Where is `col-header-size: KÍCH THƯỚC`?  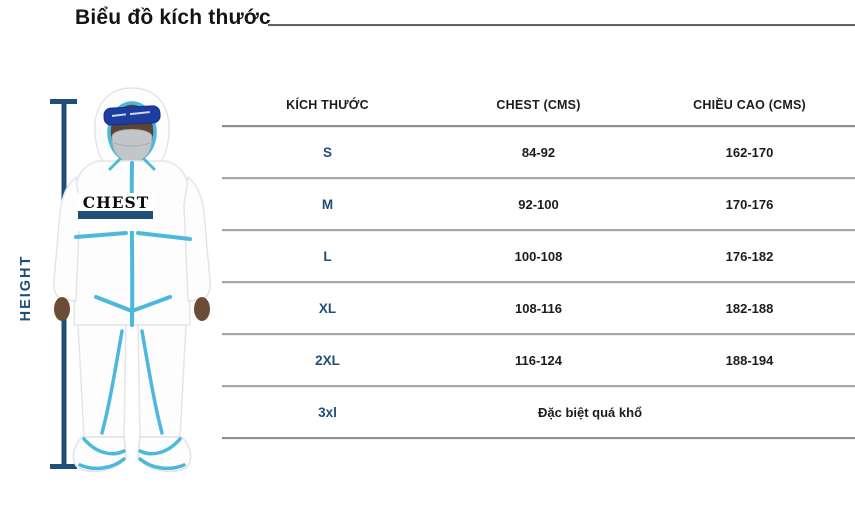 col-header-size: KÍCH THƯỚC is located at coordinates (327, 105).